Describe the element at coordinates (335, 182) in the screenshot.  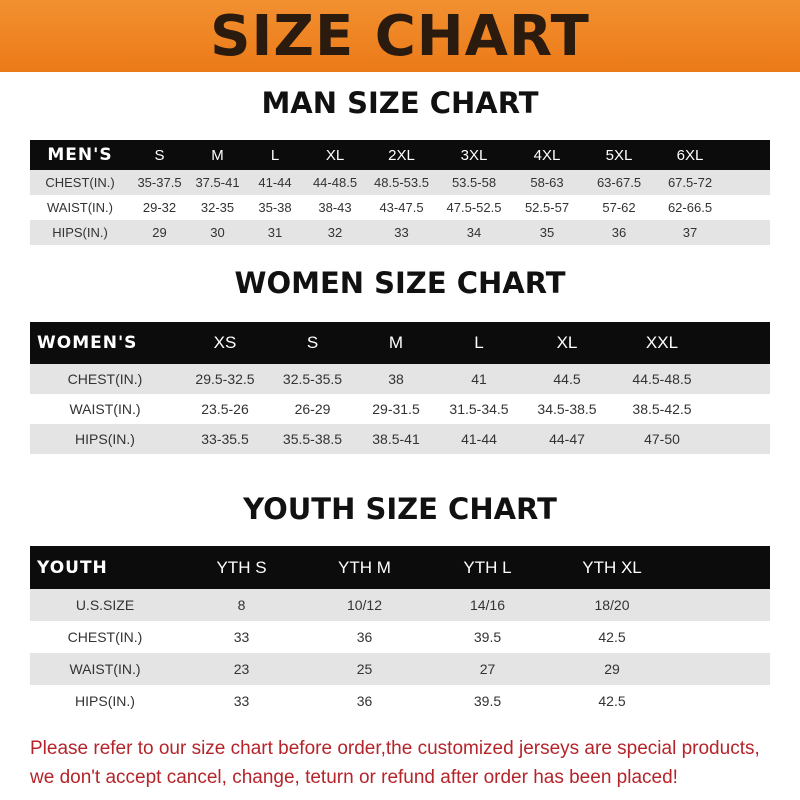
I see `table-cell: 44-48.5` at that location.